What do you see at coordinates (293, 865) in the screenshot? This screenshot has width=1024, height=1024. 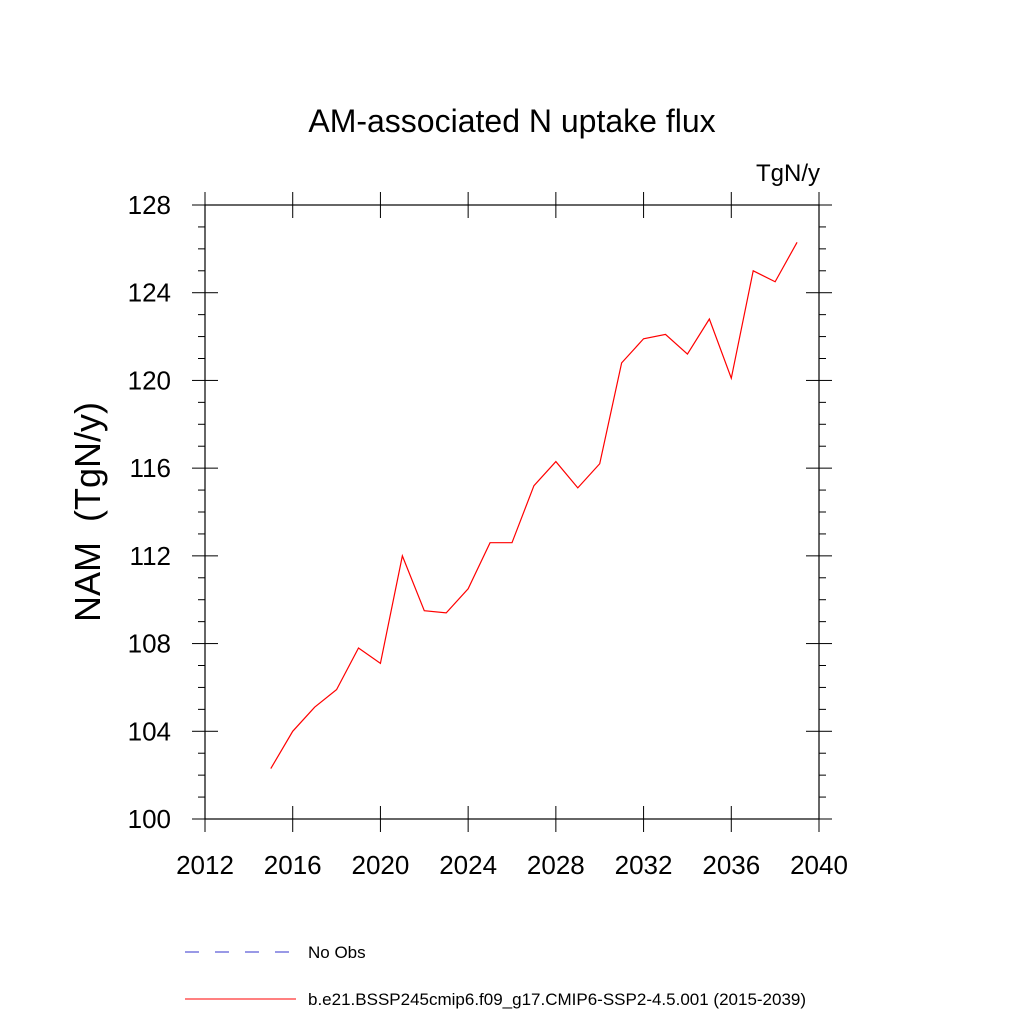 I see `x-tick-label: 2016` at bounding box center [293, 865].